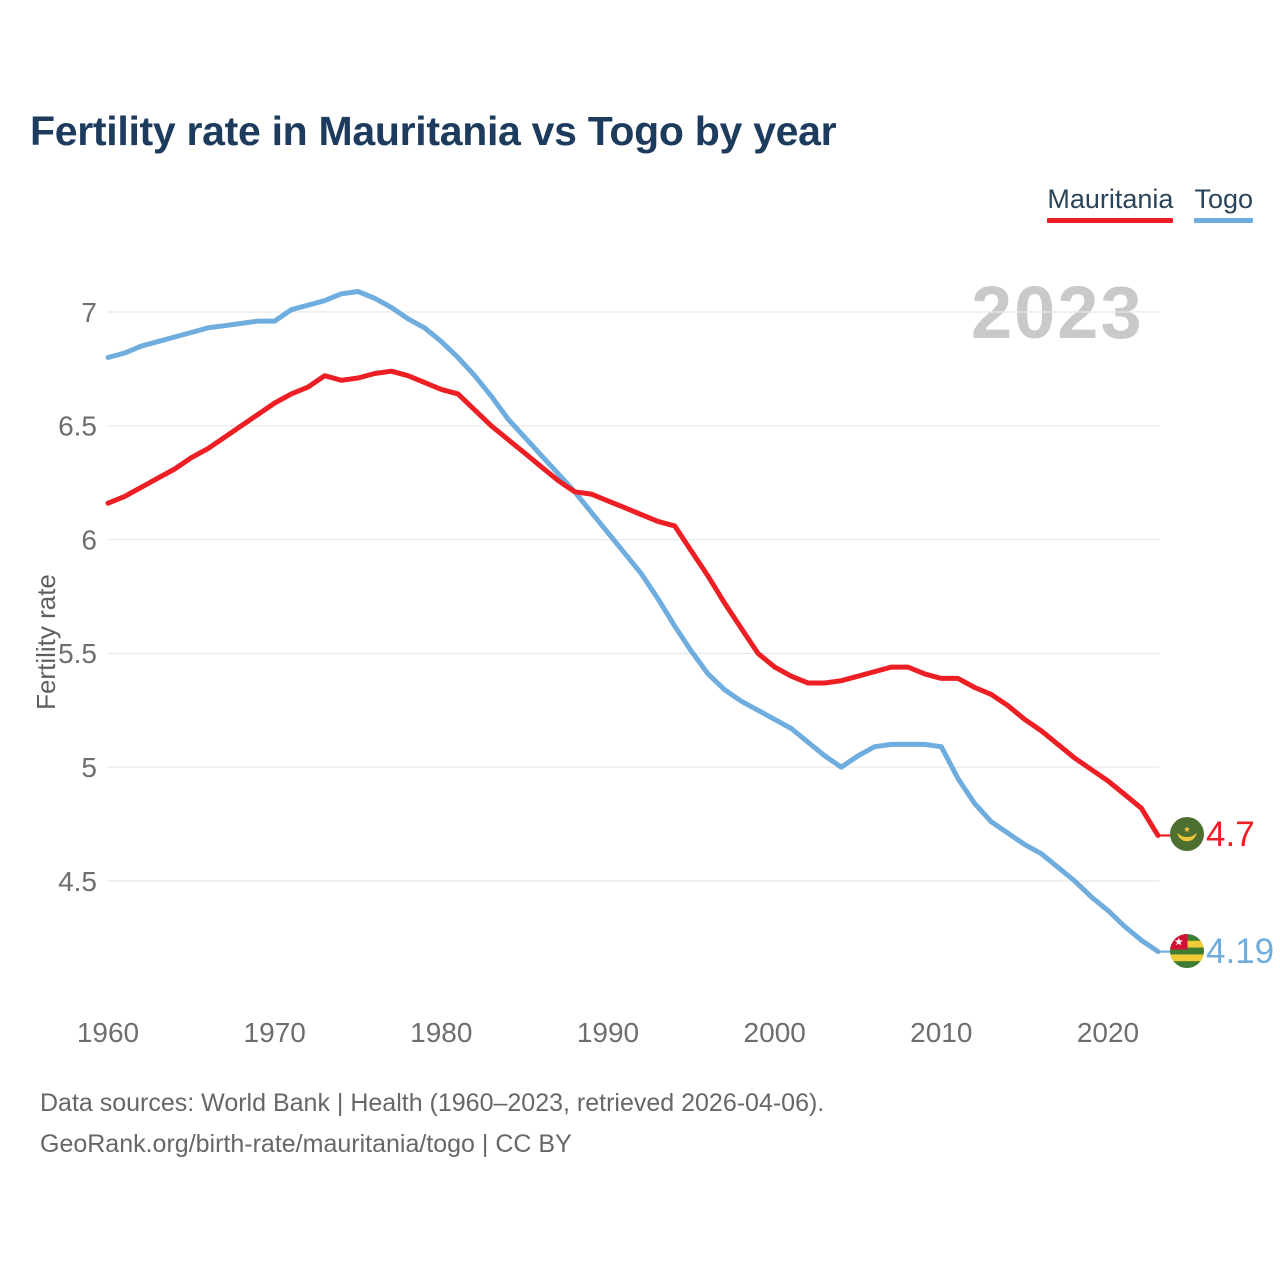 The height and width of the screenshot is (1280, 1280). Describe the element at coordinates (275, 1032) in the screenshot. I see `x-tick-label: 1970` at that location.